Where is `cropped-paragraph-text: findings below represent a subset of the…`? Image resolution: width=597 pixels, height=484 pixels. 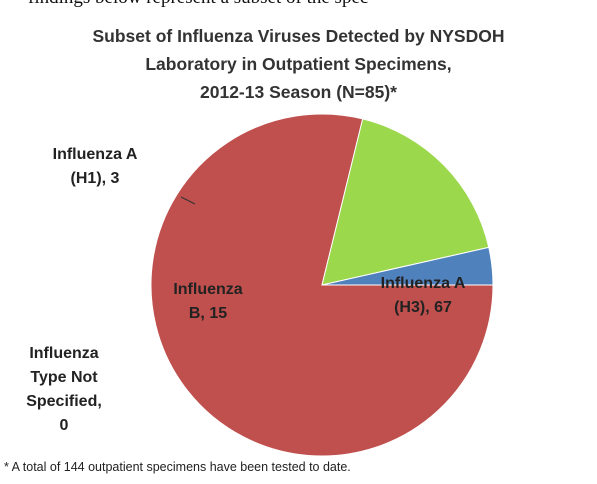
cropped-paragraph-text: findings below represent a subset of the… is located at coordinates (308, 4).